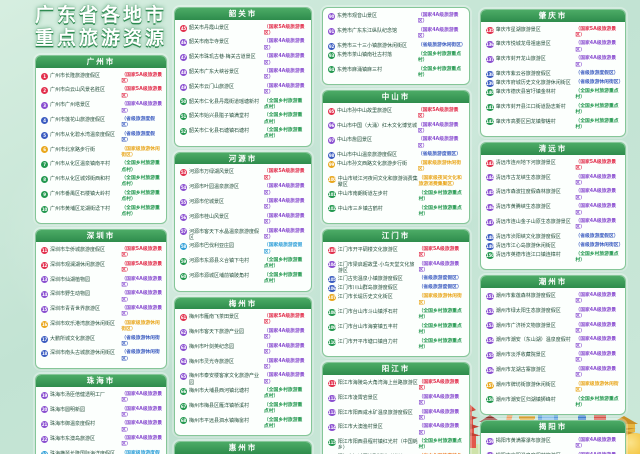 The width and height of the screenshot is (640, 454). I want to click on attraction-row: 149 清远市江心岛旅游休闲街区 （省级旅游休闲街区）, so click(554, 246).